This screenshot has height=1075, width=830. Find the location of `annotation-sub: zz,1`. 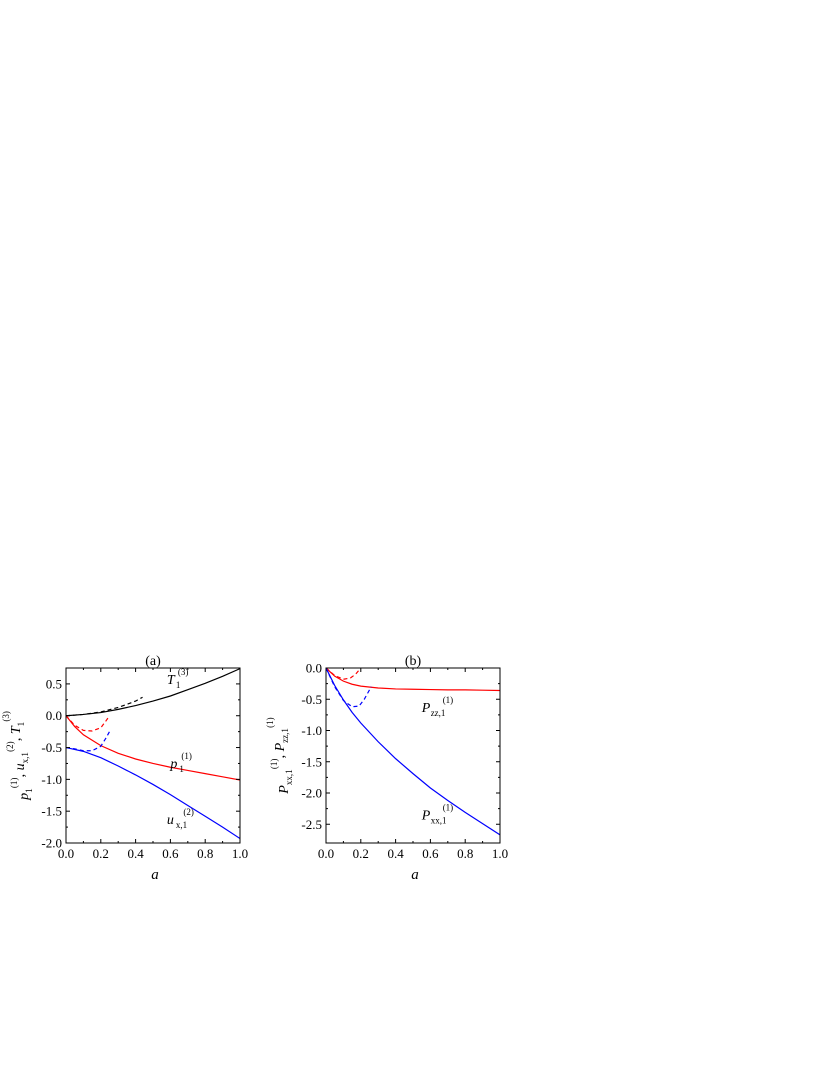

annotation-sub: zz,1 is located at coordinates (438, 713).